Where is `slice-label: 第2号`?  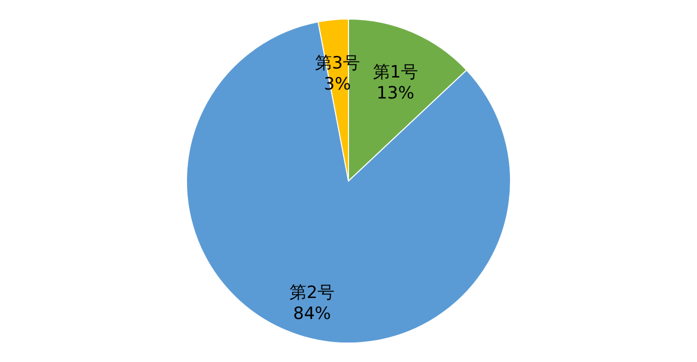 slice-label: 第2号 is located at coordinates (312, 293).